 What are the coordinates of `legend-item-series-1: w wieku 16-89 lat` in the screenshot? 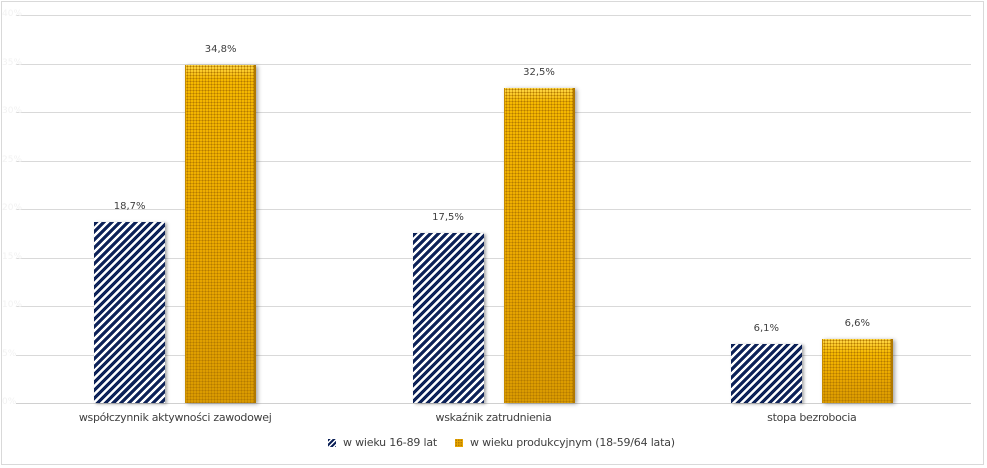 It's located at (382, 442).